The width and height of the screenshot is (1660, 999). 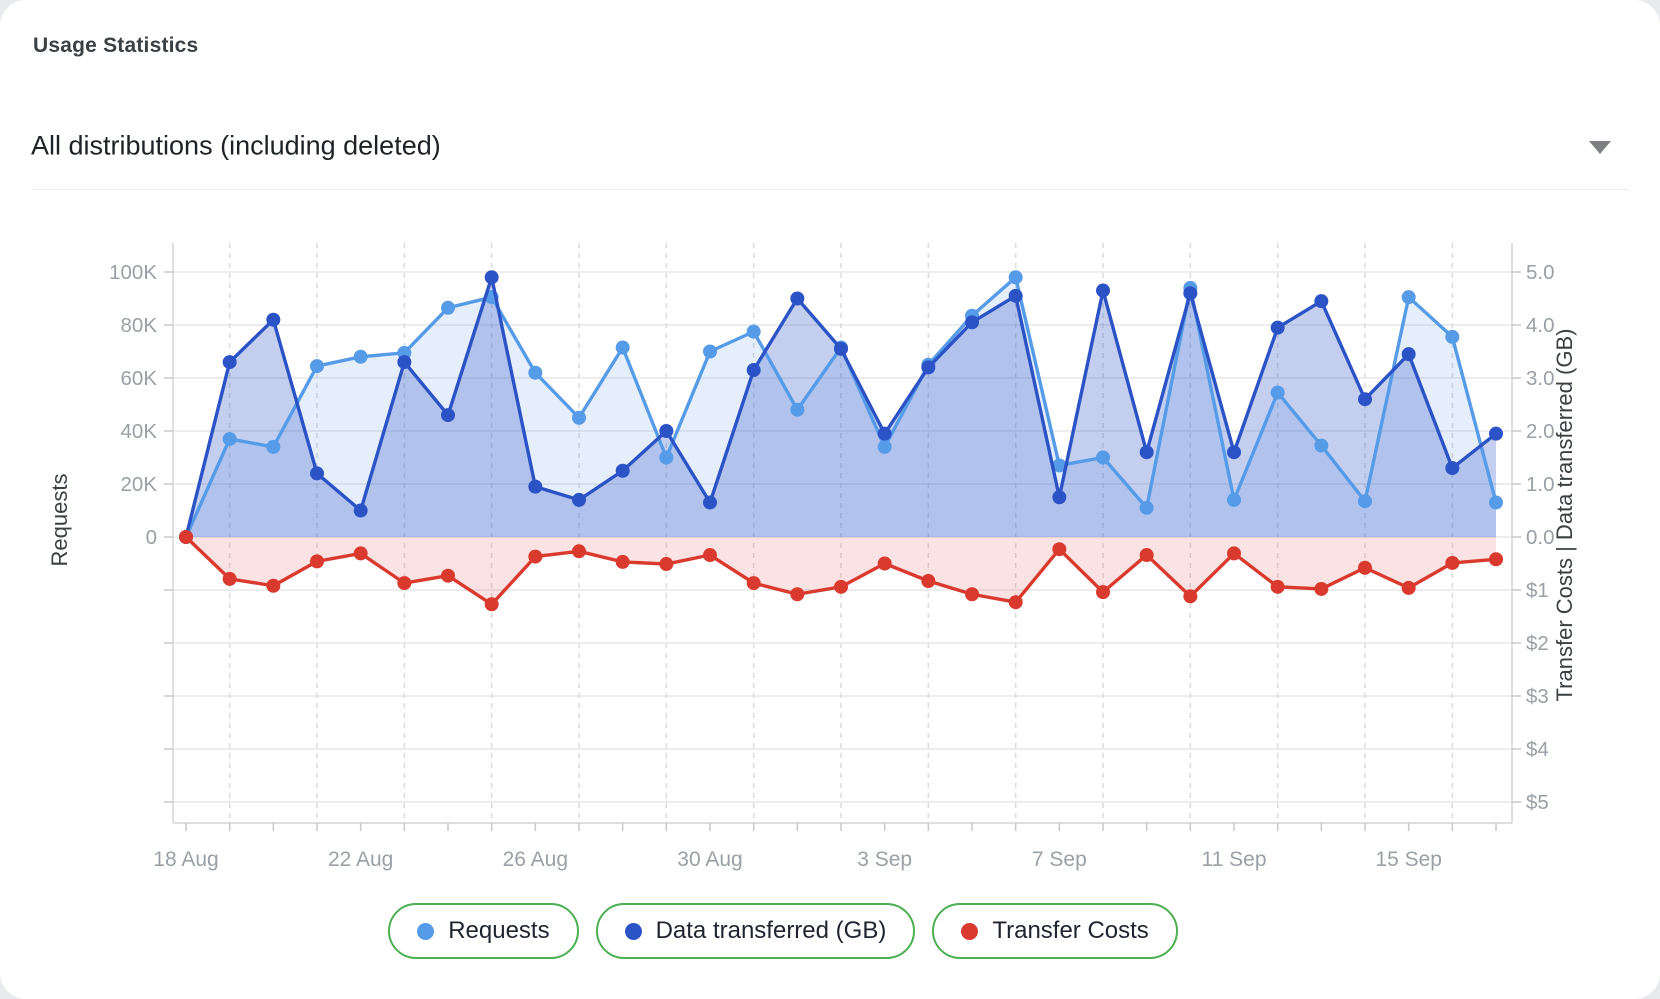 I want to click on requests-dot-icon, so click(x=426, y=931).